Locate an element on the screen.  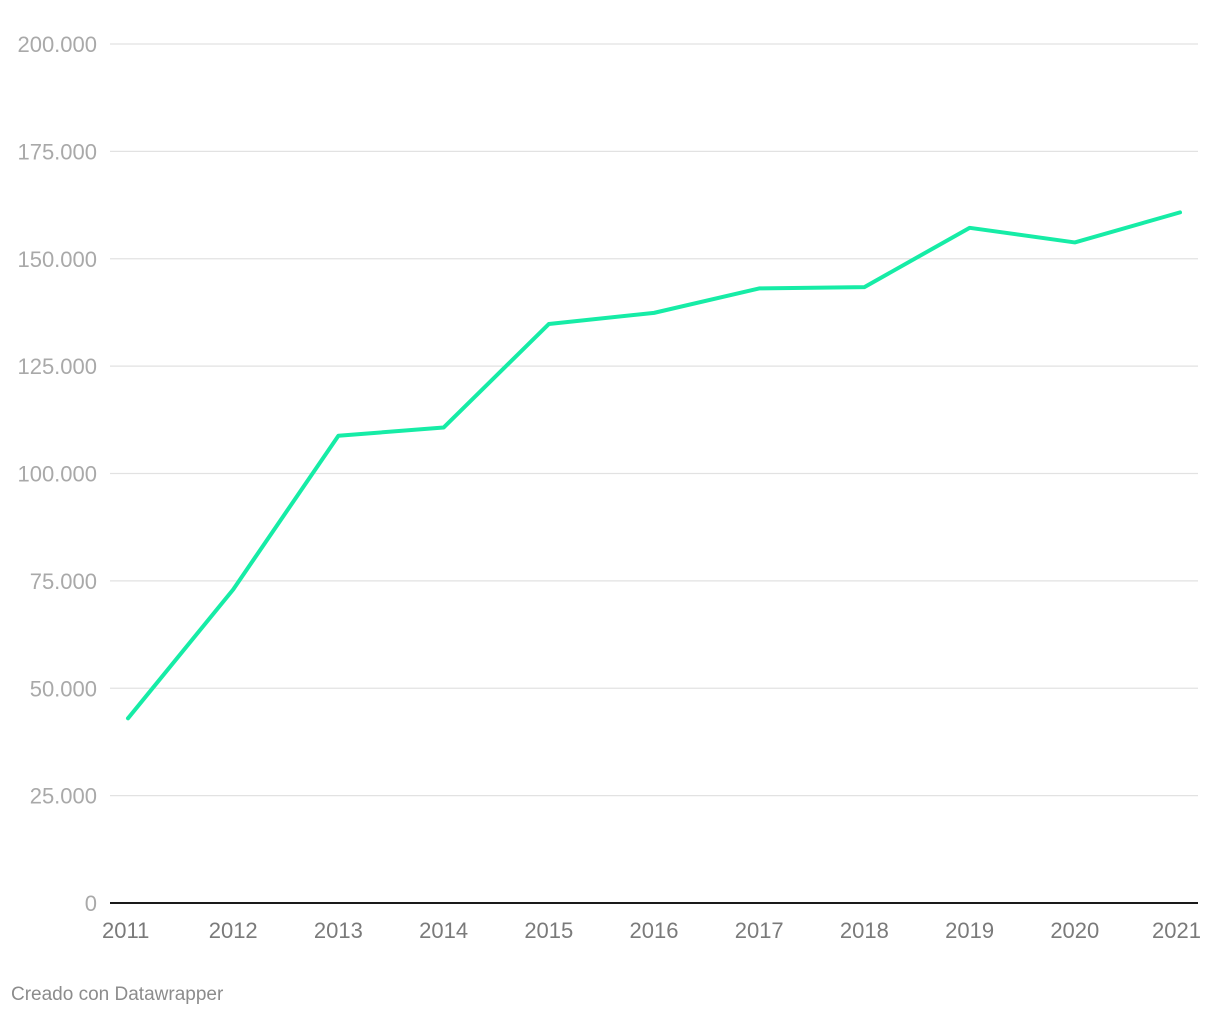
y-tick-label: 75.000 is located at coordinates (63, 581).